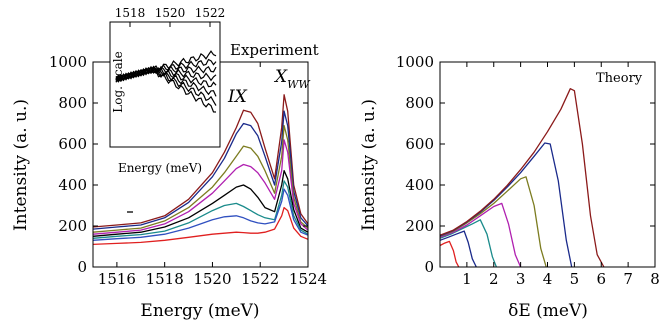 The image size is (659, 327). I want to click on left-y-tick-label: 800, so click(72, 103).